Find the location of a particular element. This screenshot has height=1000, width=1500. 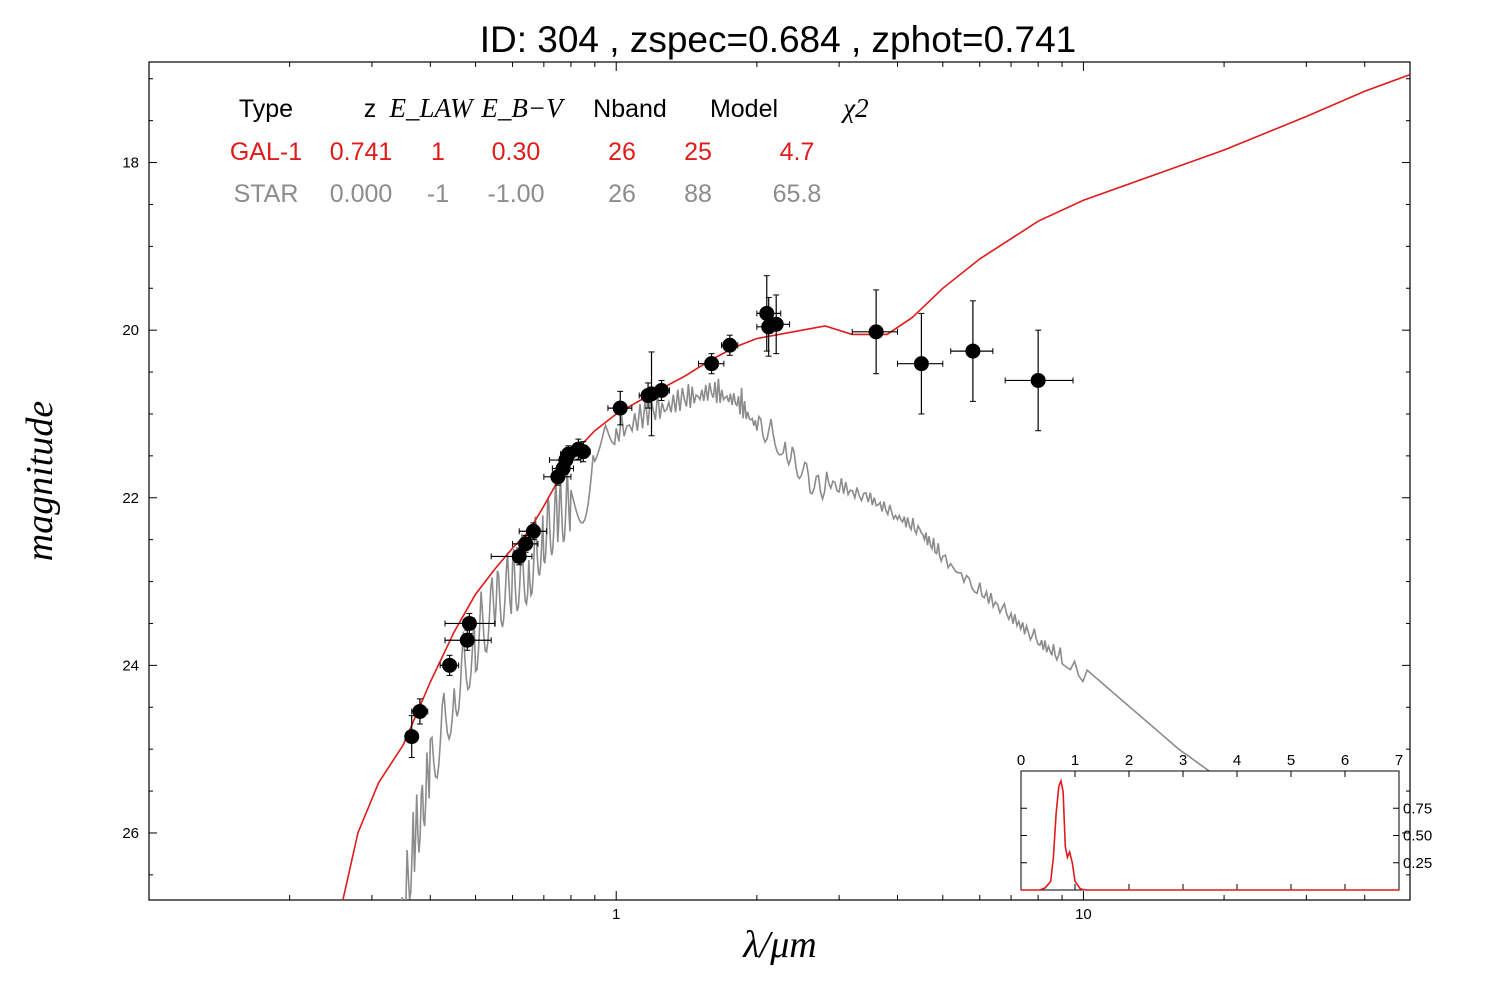

table-cell: 4.7 is located at coordinates (797, 152).